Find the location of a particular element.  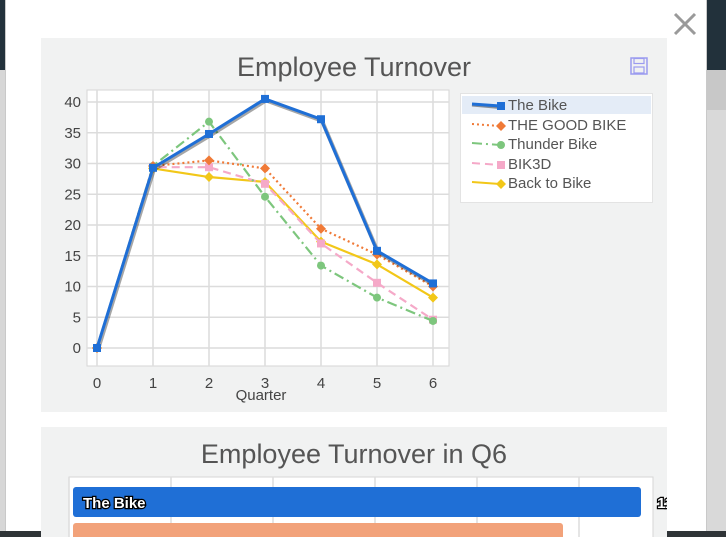

background-right-edge is located at coordinates (716, 300).